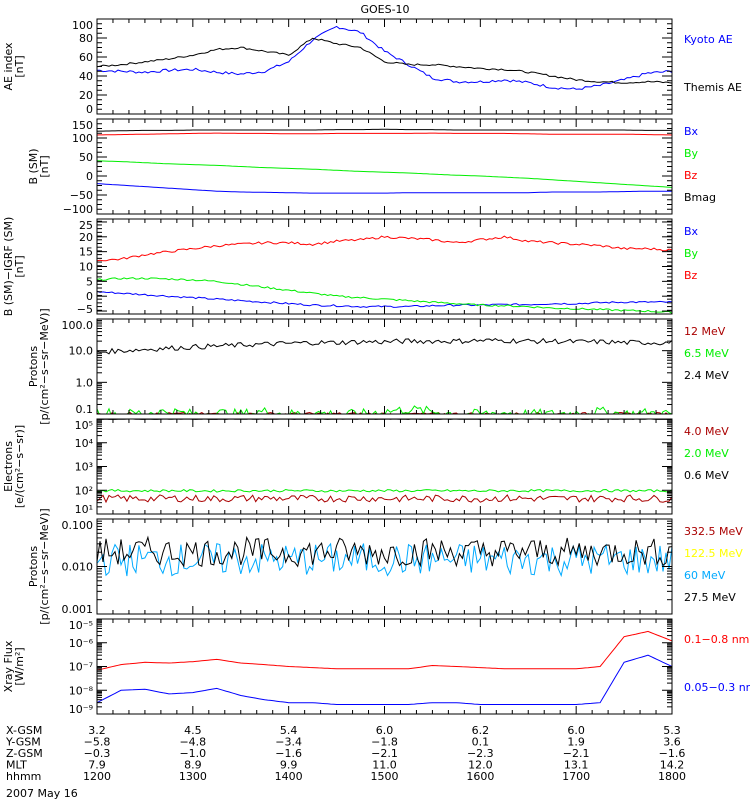 This screenshot has width=750, height=804. Describe the element at coordinates (42, 793) in the screenshot. I see `date-label: 2007 May 16` at that location.